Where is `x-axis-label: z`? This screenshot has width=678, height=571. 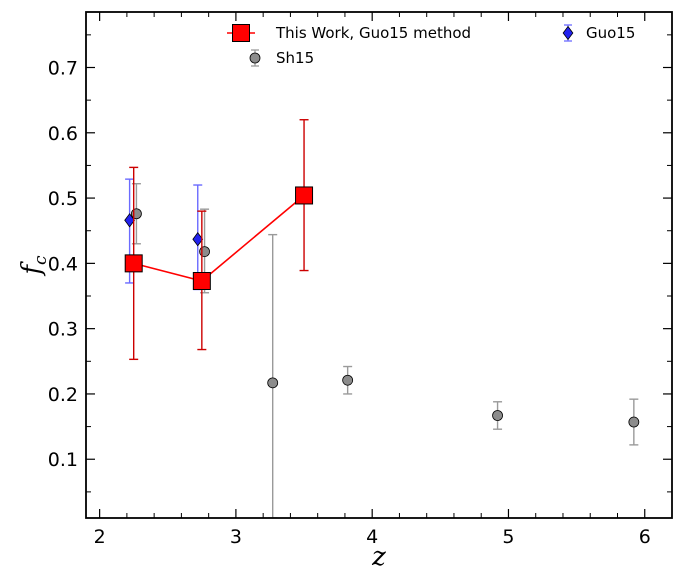
x-axis-label: z is located at coordinates (378, 556).